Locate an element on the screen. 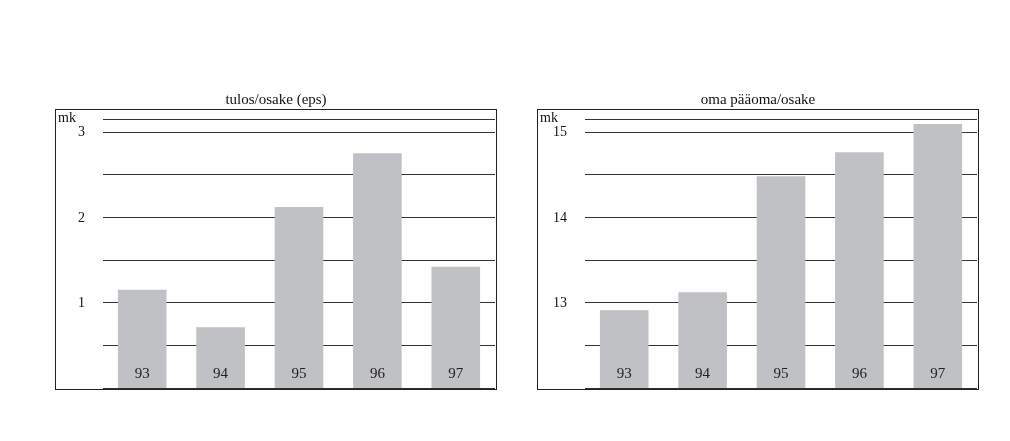 The width and height of the screenshot is (1010, 441). chart-title: oma pääoma/osake is located at coordinates (758, 98).